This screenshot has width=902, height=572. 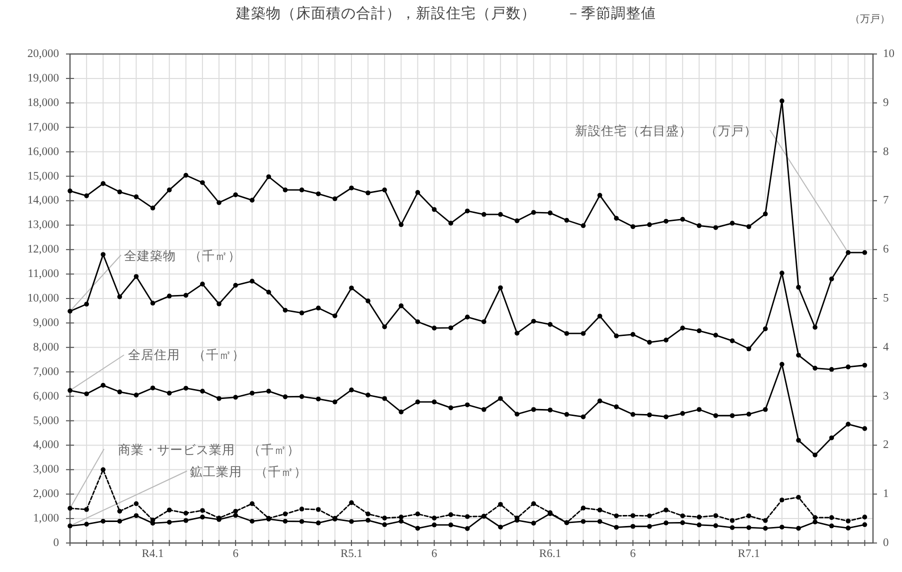 What do you see at coordinates (889, 54) in the screenshot?
I see `y2-tick-label: 10` at bounding box center [889, 54].